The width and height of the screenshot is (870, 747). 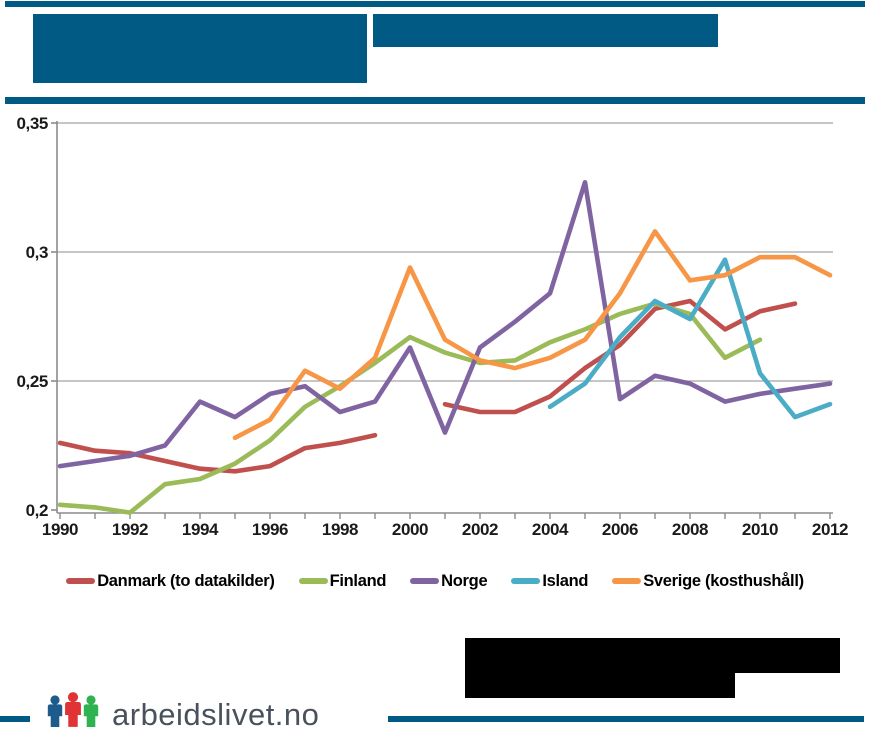 I want to click on legend-label-norge: Norge, so click(x=464, y=580).